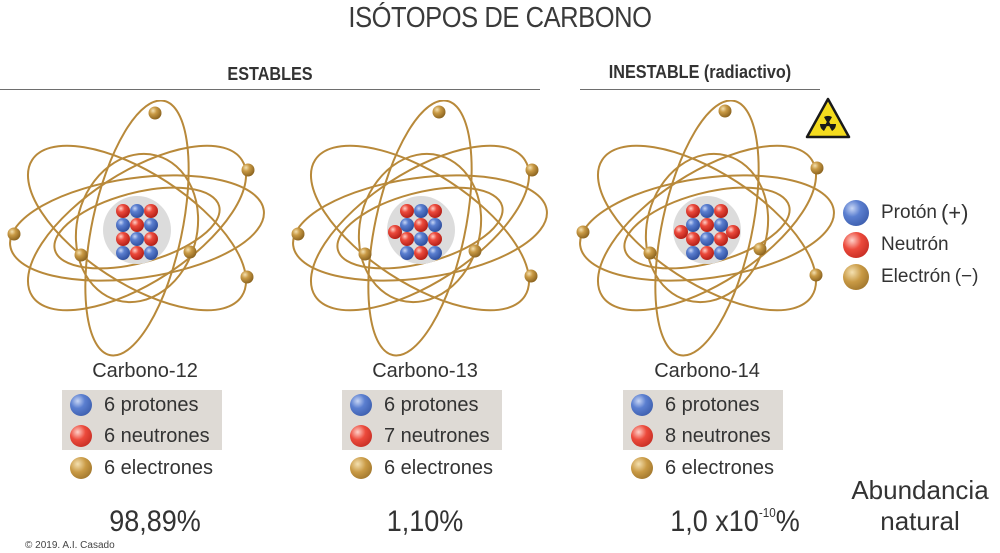 The width and height of the screenshot is (1000, 553). I want to click on copyright-notice: © 2019. A.I. Casado, so click(70, 545).